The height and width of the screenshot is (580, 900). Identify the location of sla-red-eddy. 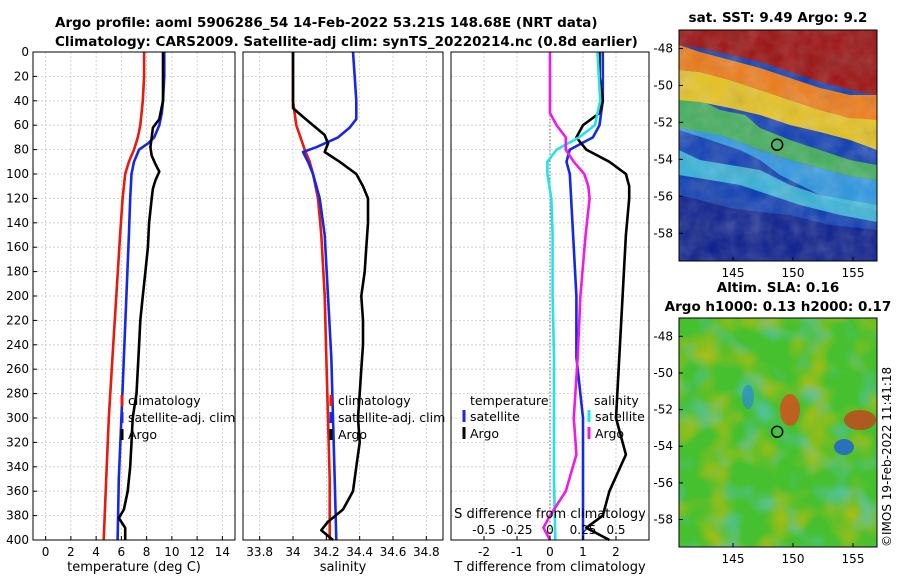
(790, 410).